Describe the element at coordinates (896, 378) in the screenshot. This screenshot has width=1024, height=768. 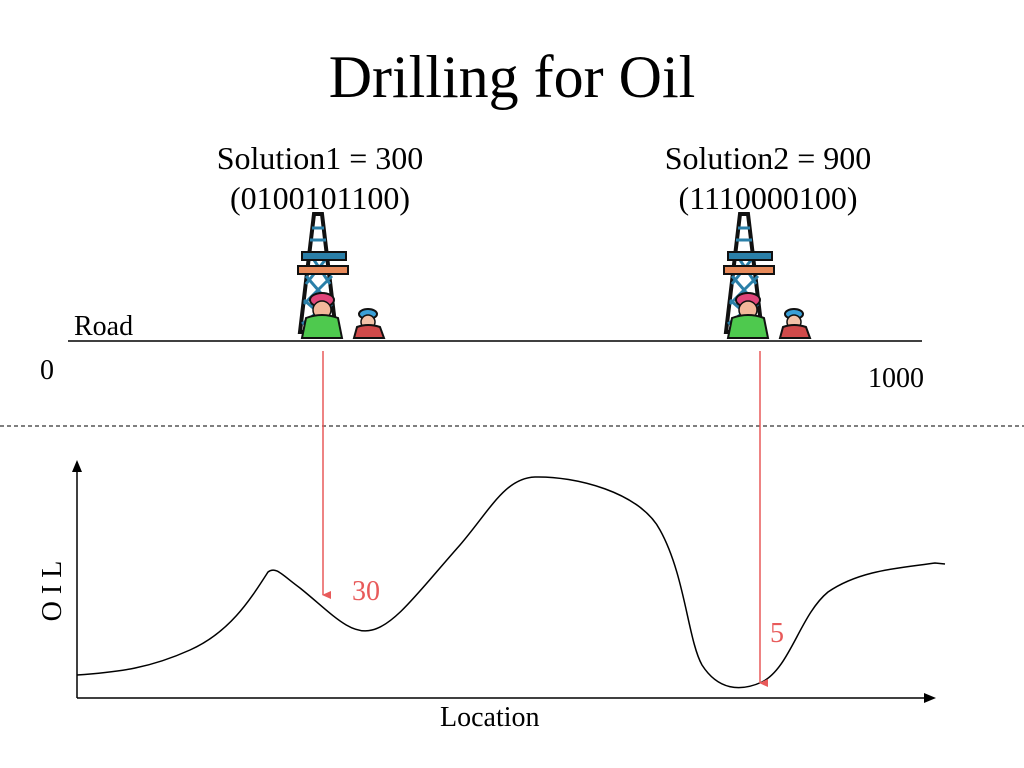
I see `road-end-label: 1000` at that location.